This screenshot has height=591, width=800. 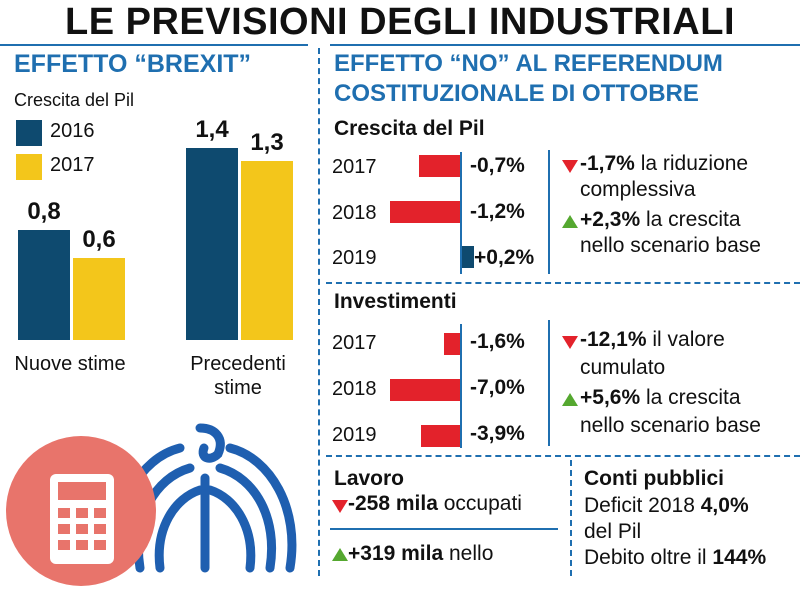 I want to click on left-top-separator, so click(x=154, y=45).